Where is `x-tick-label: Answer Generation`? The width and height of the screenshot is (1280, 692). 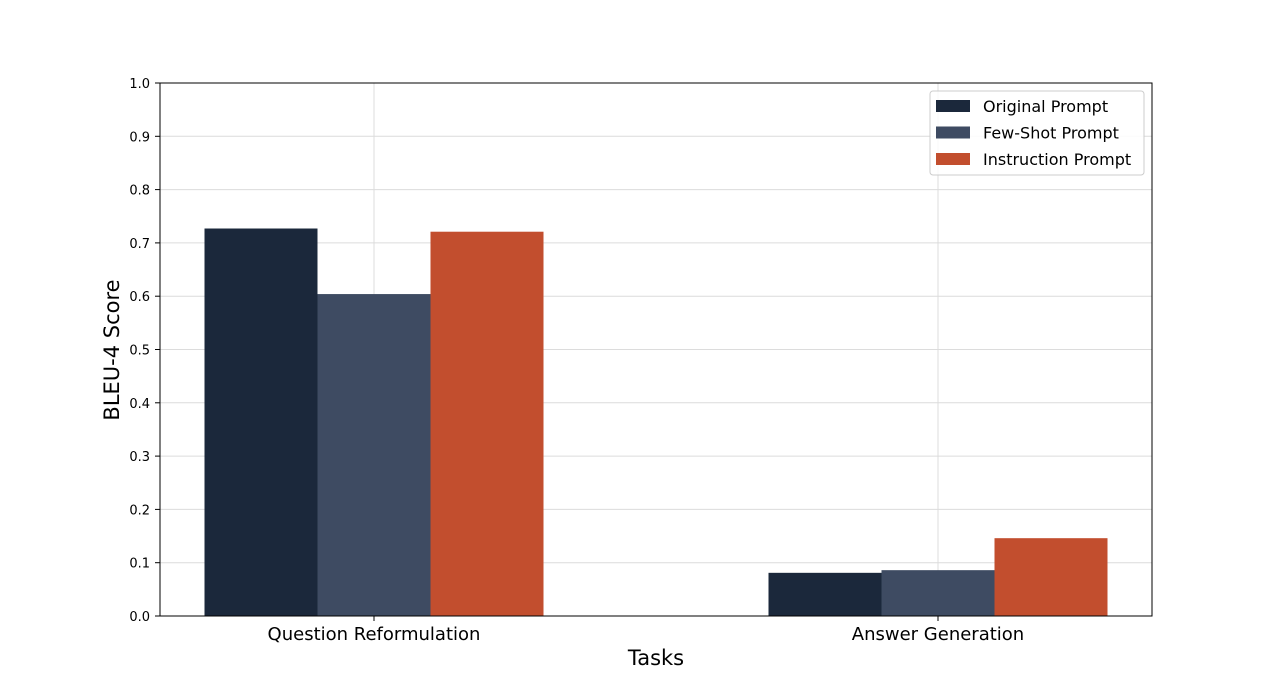
x-tick-label: Answer Generation is located at coordinates (938, 634).